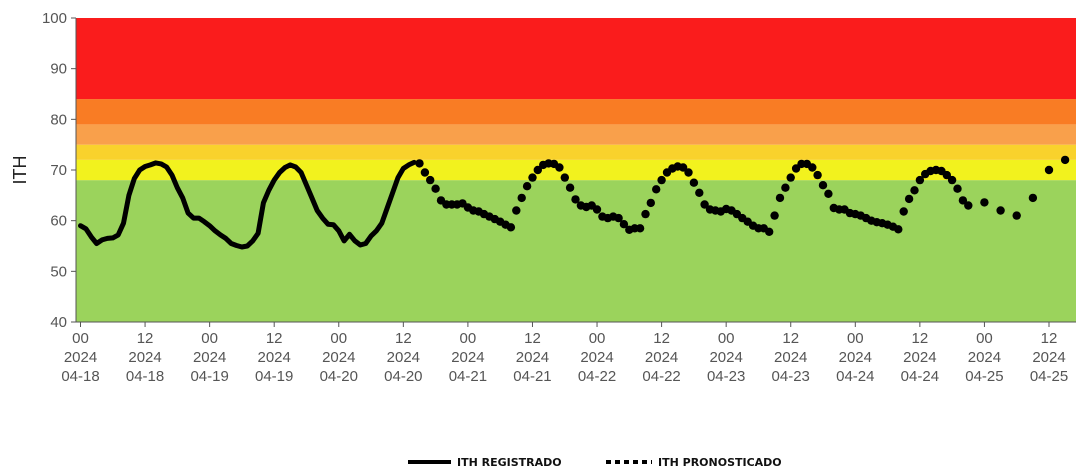 Image resolution: width=1076 pixels, height=467 pixels. I want to click on y-tick-label: 70, so click(58, 170).